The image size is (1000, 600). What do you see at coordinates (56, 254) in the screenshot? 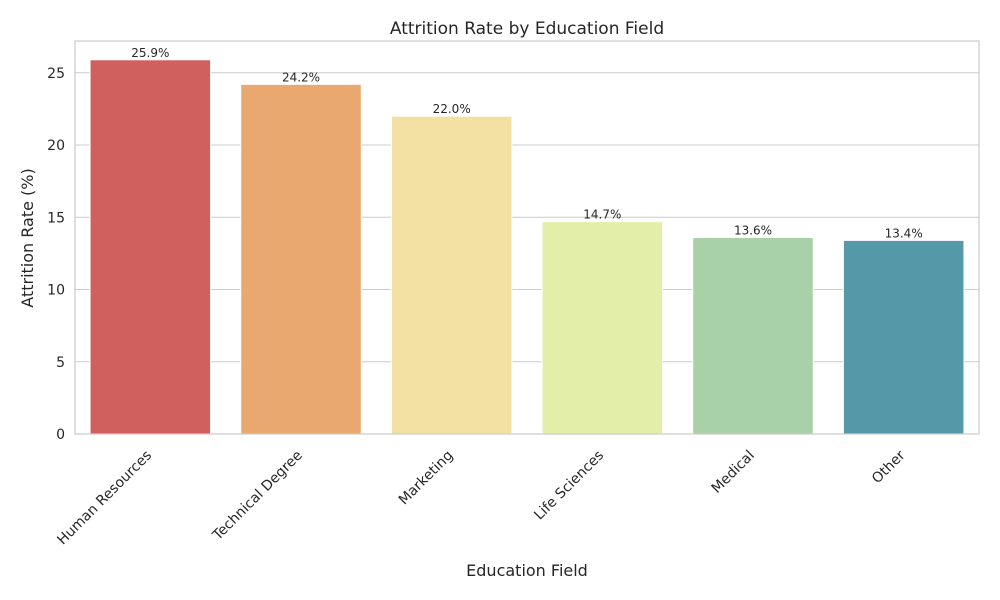
I see `y-tick-labels: 0 5 10 15 20 25` at bounding box center [56, 254].